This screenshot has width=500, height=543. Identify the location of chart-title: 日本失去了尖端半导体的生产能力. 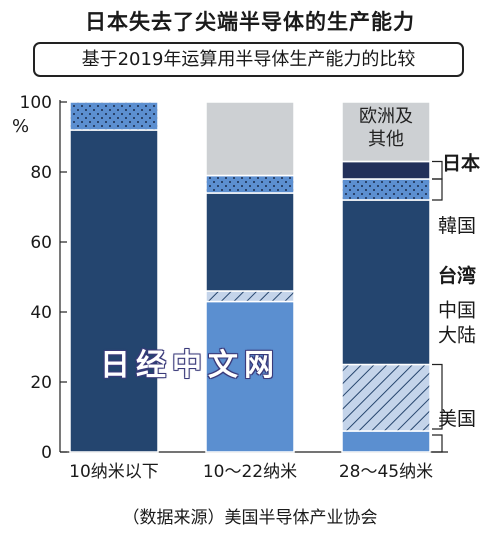
(250, 22).